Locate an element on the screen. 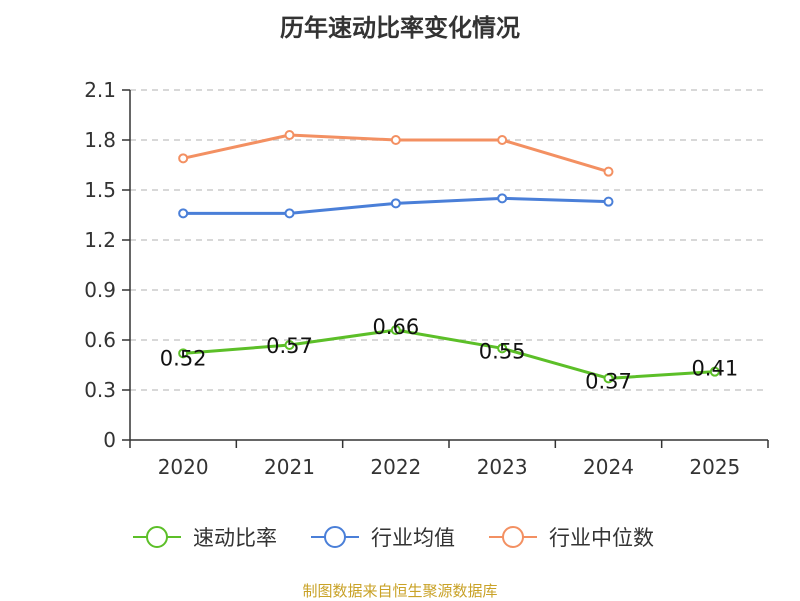 The image size is (800, 601). chart-title: 历年速动比率变化情况 is located at coordinates (400, 28).